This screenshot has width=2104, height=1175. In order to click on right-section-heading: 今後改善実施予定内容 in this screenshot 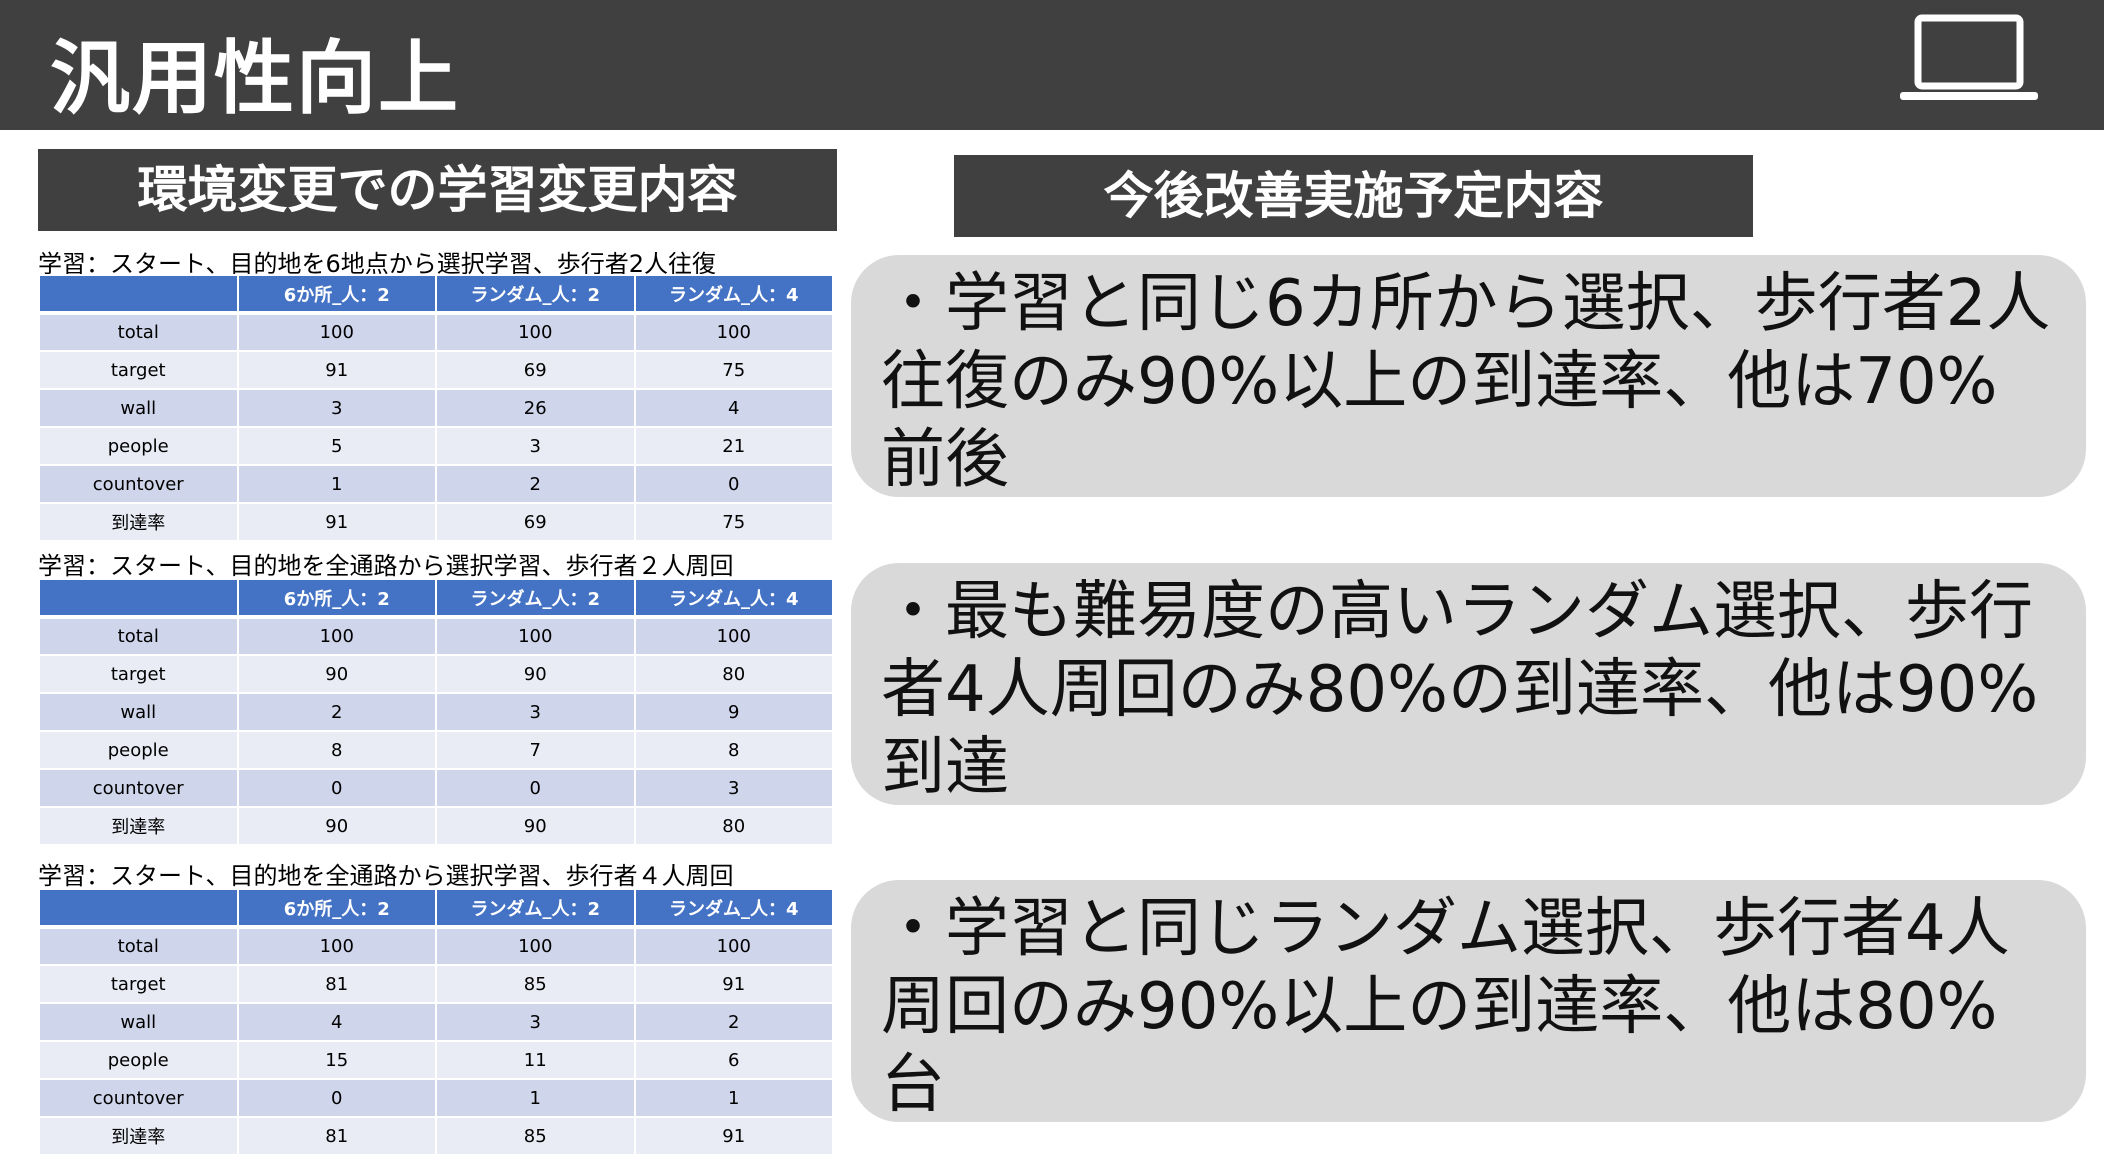, I will do `click(1353, 196)`.